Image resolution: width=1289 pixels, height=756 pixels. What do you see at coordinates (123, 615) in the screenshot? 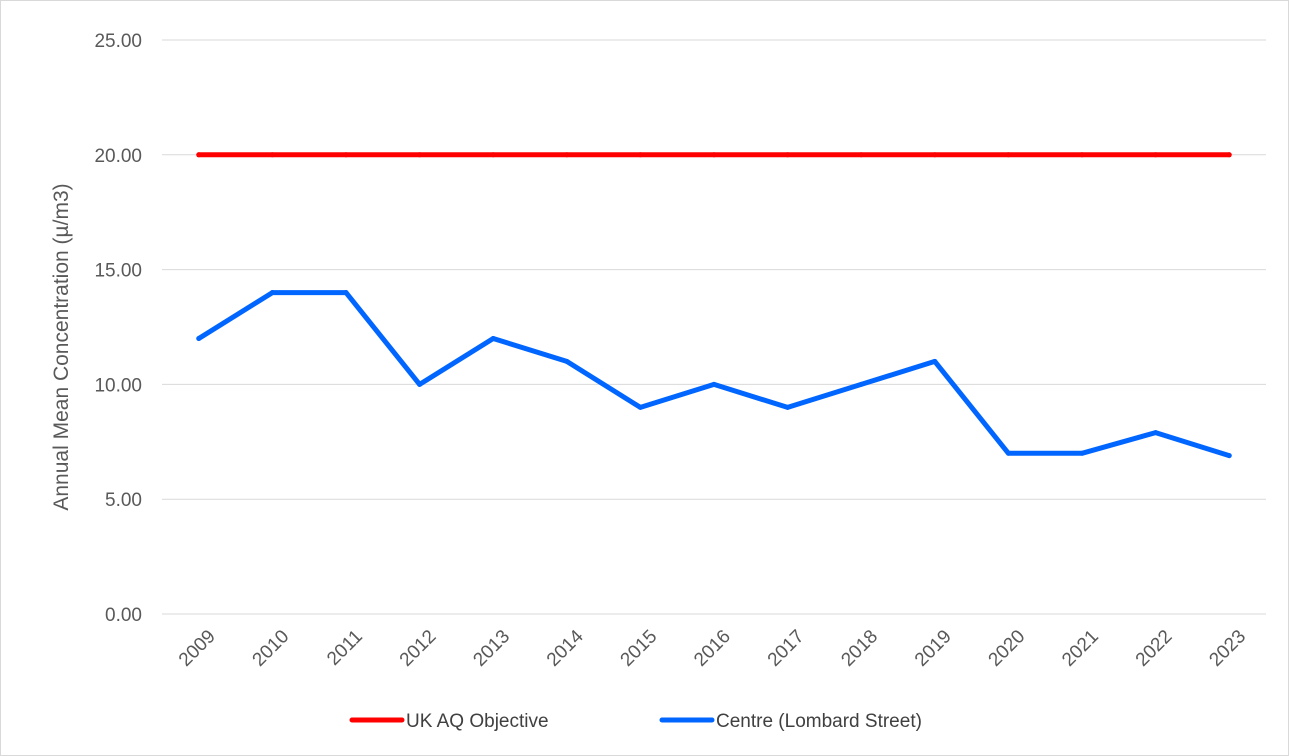
I see `y-tick-label: 0.00` at bounding box center [123, 615].